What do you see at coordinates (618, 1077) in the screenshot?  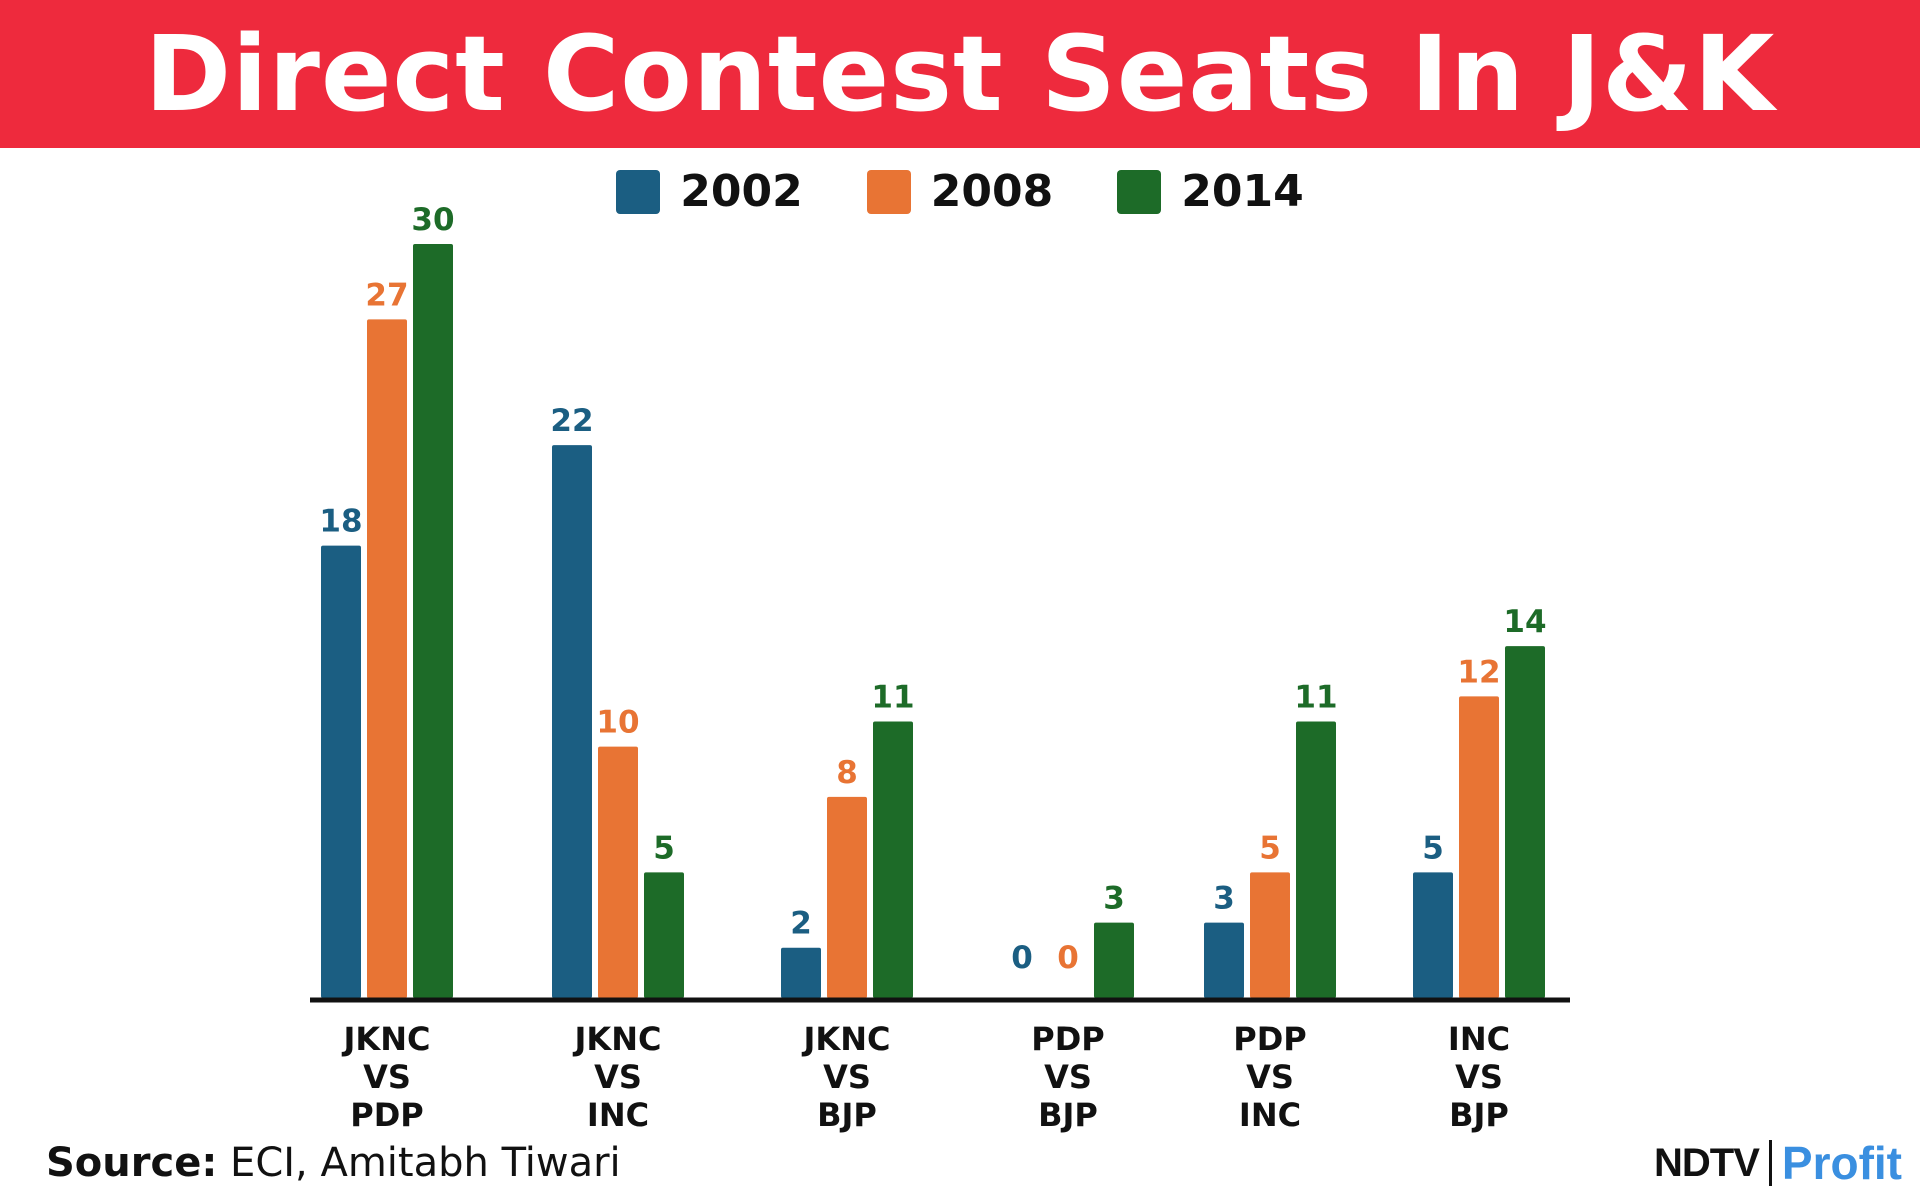 I see `category-label-1-1: VS` at bounding box center [618, 1077].